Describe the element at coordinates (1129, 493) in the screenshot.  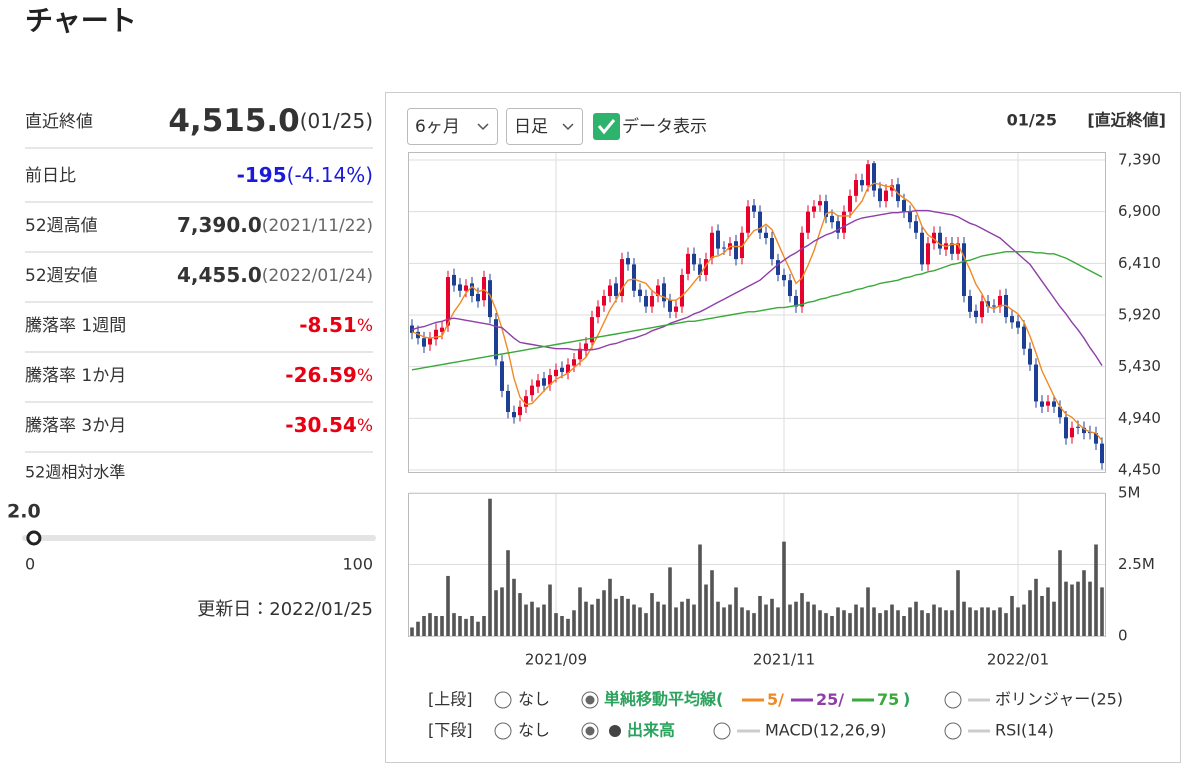
I see `y-tick-label: 5M` at that location.